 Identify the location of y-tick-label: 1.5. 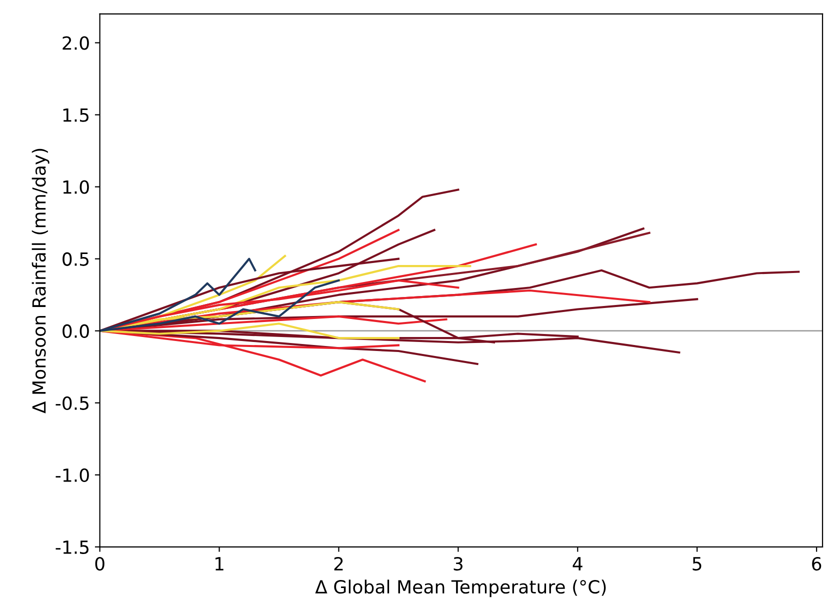
(76, 115).